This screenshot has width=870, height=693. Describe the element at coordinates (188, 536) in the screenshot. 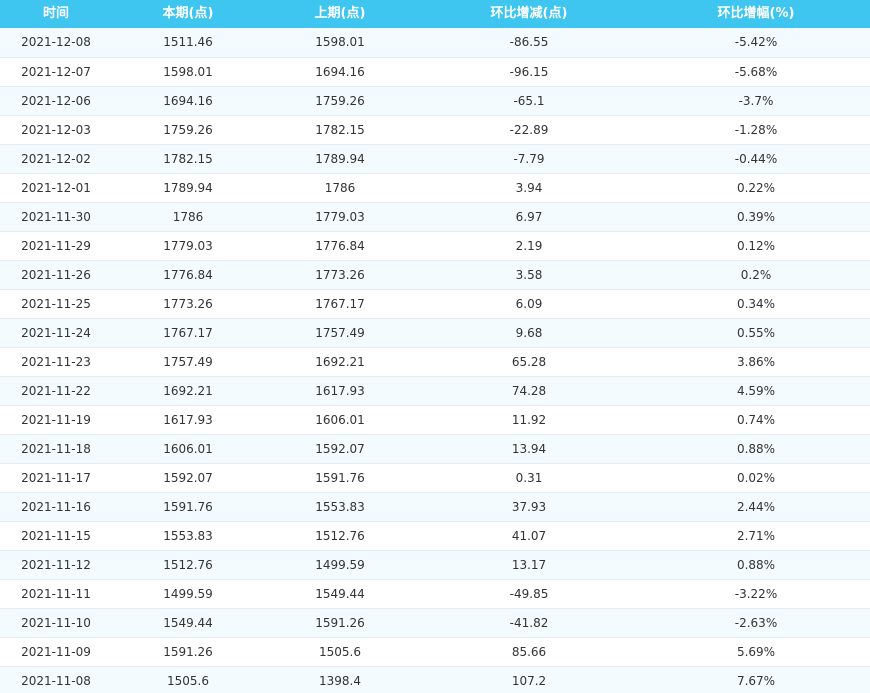

I see `cell-current-period: 1553.83` at that location.